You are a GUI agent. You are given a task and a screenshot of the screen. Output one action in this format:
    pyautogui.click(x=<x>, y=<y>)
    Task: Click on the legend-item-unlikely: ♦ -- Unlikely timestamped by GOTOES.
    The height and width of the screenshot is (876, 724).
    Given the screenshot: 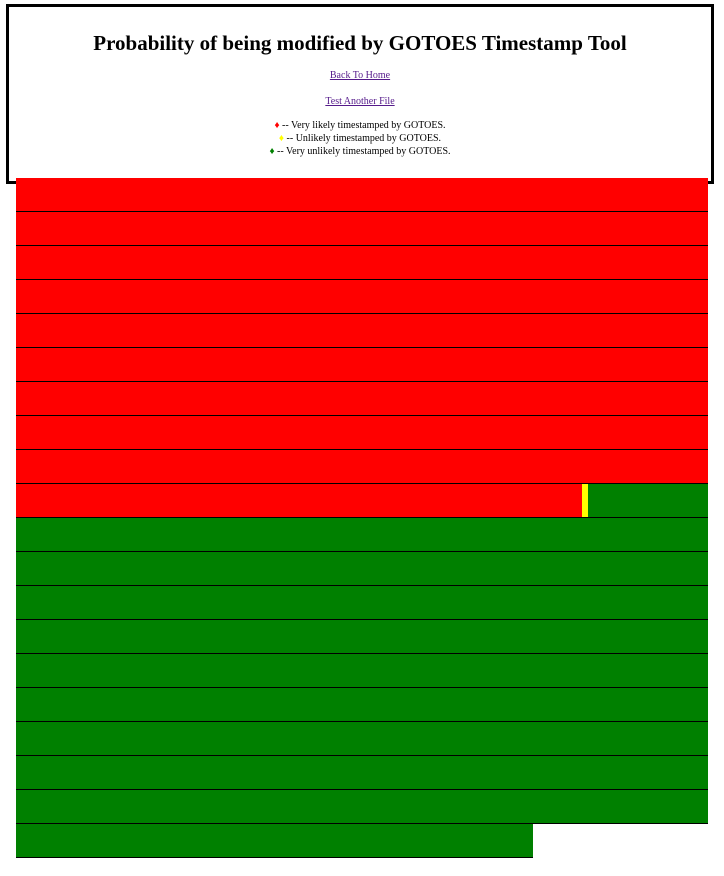 What is the action you would take?
    pyautogui.click(x=360, y=138)
    